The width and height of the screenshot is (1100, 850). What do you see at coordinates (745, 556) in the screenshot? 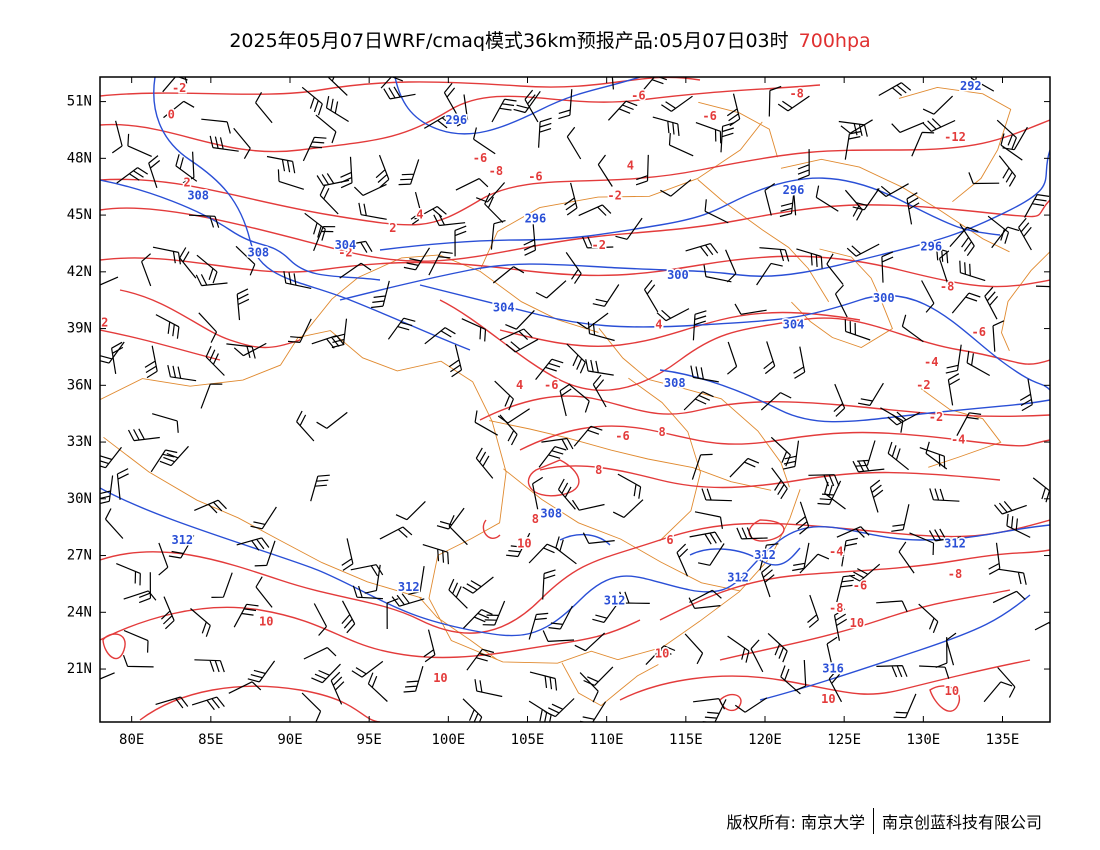
I see `height-contour` at bounding box center [745, 556].